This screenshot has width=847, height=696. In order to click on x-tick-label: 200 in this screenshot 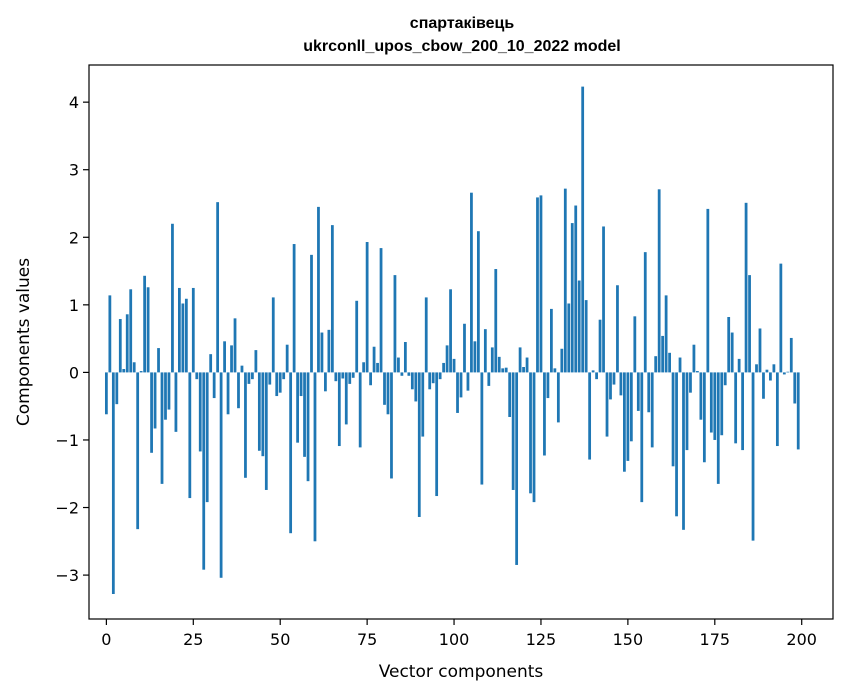, I will do `click(801, 639)`.